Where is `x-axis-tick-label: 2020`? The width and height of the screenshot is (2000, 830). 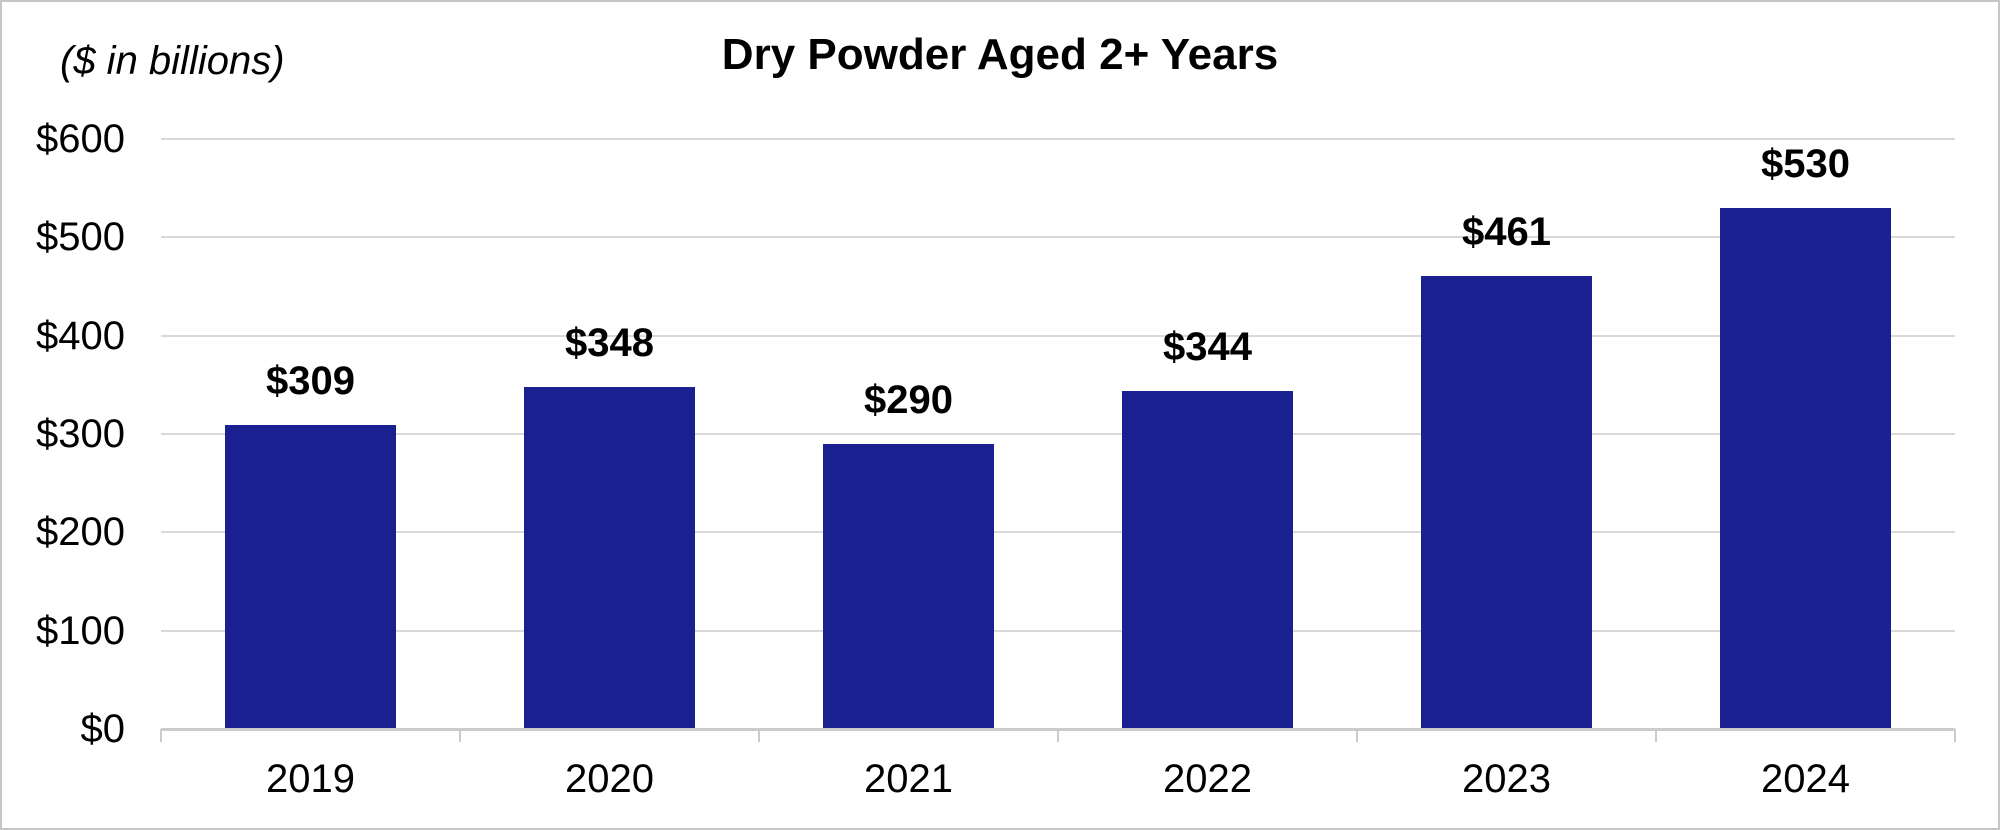 x-axis-tick-label: 2020 is located at coordinates (609, 779).